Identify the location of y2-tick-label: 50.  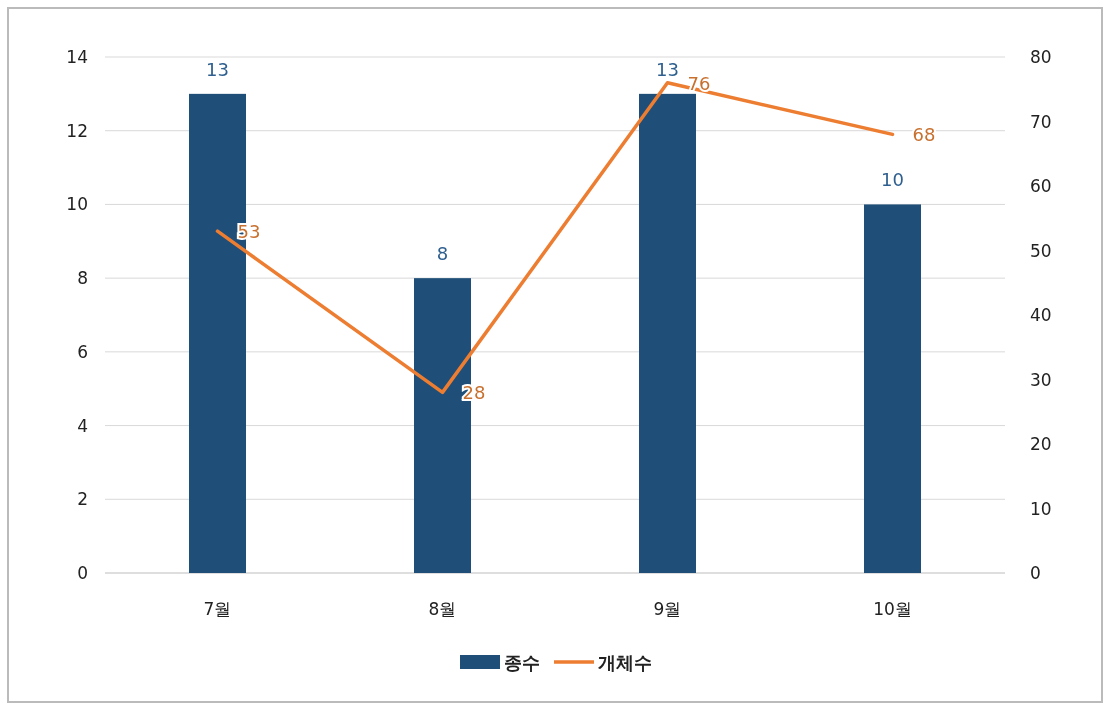
(1041, 250).